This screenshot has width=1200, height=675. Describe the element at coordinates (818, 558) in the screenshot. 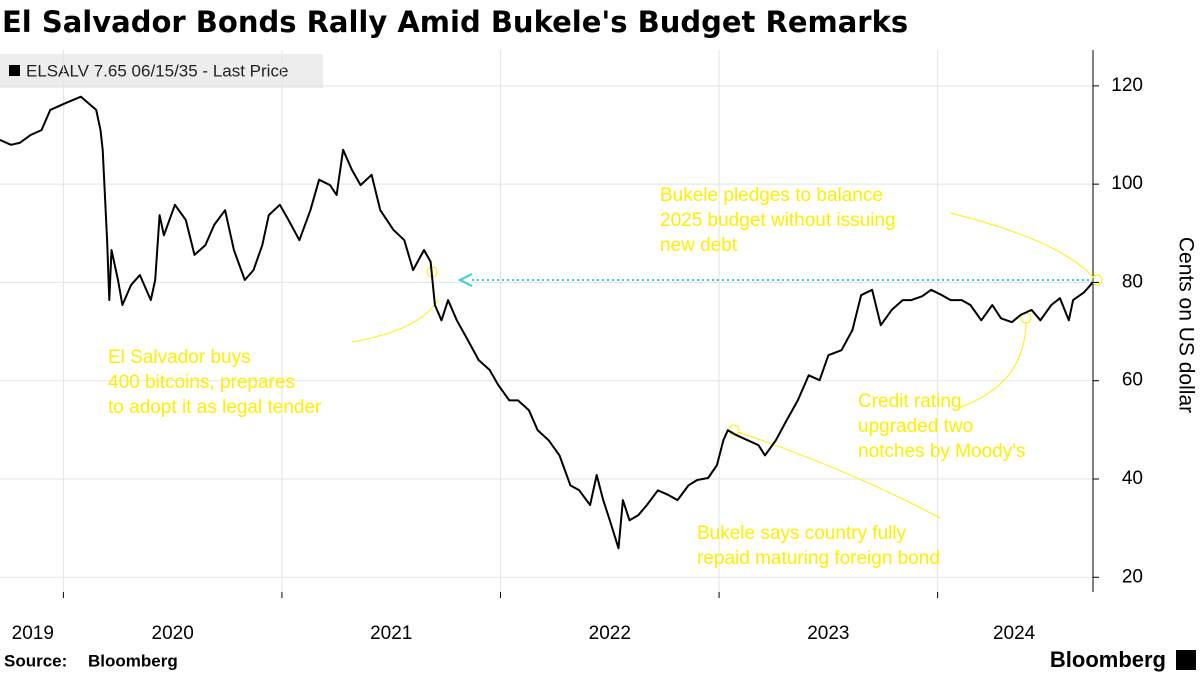

I see `annotation-text: repaid maturing foreign bond` at that location.